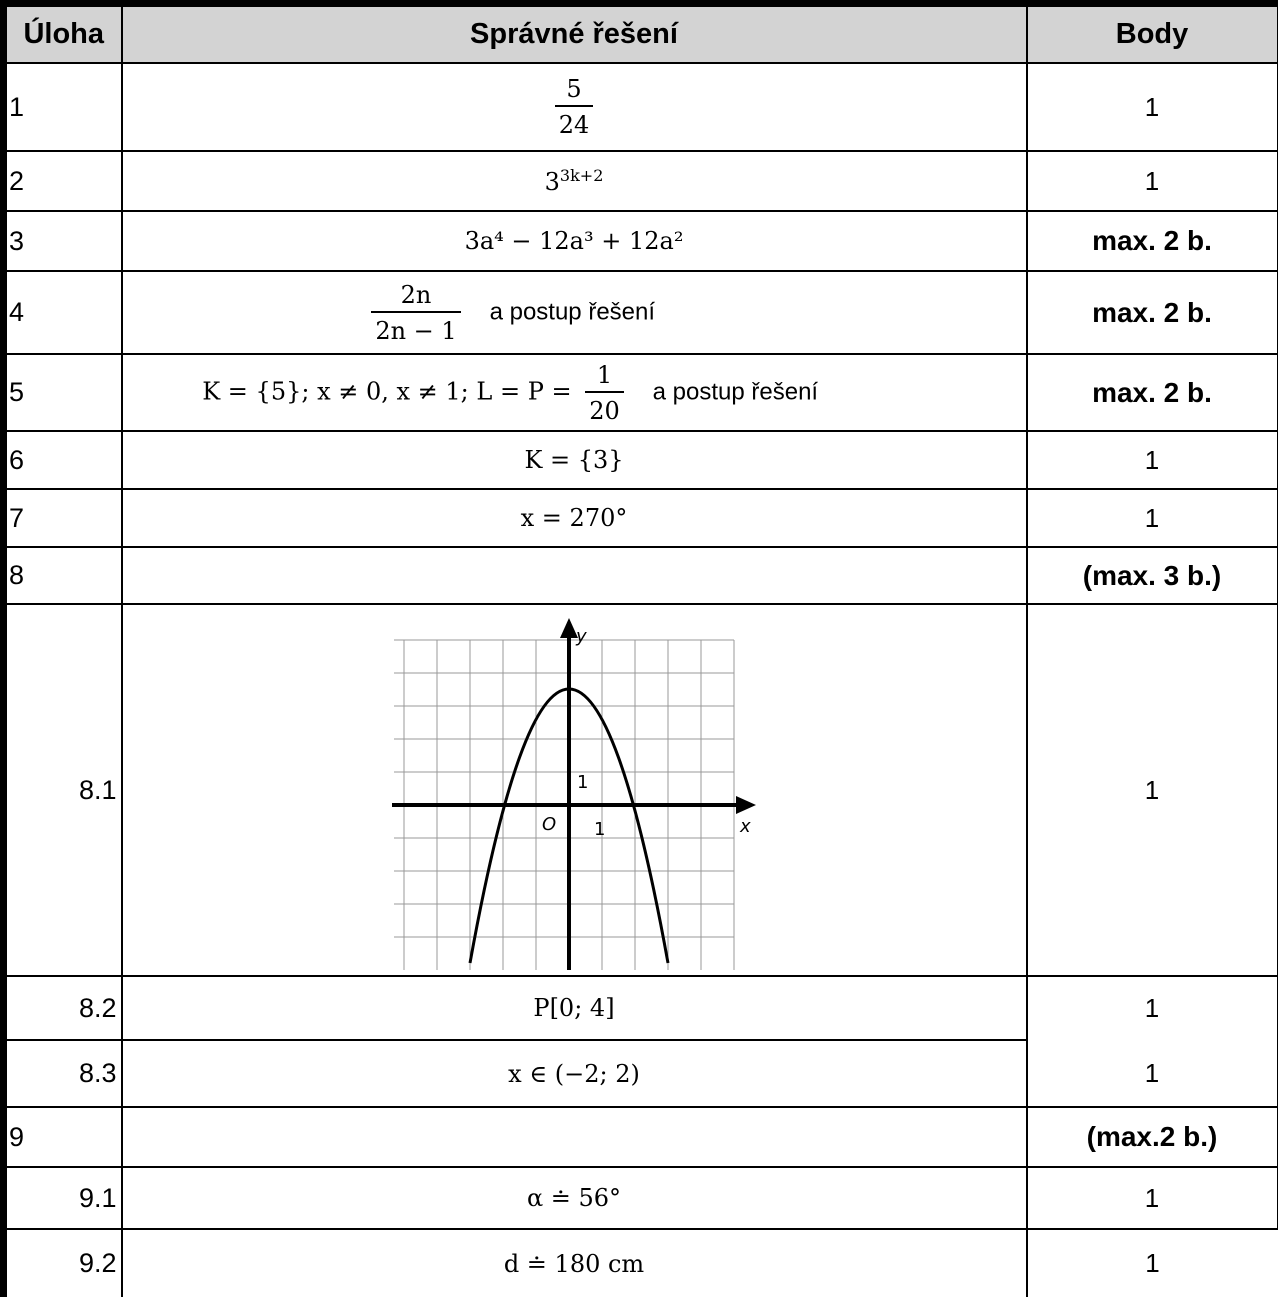 The width and height of the screenshot is (1278, 1297). What do you see at coordinates (604, 374) in the screenshot?
I see `fraction-numerator: 1` at bounding box center [604, 374].